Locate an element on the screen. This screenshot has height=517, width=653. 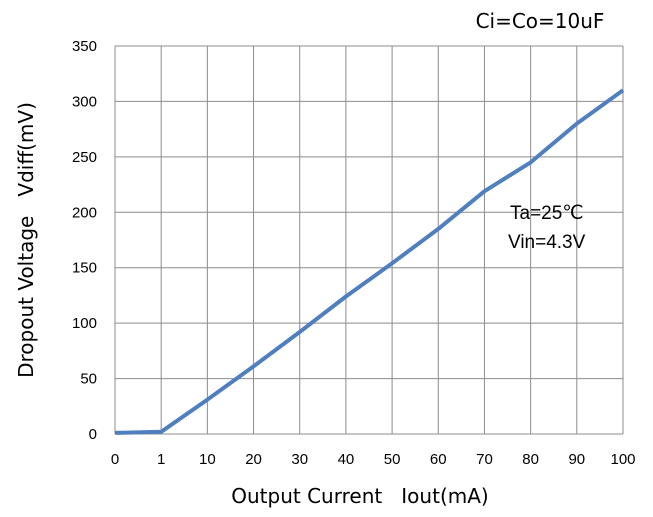
y-tick-label: 0 is located at coordinates (93, 434).